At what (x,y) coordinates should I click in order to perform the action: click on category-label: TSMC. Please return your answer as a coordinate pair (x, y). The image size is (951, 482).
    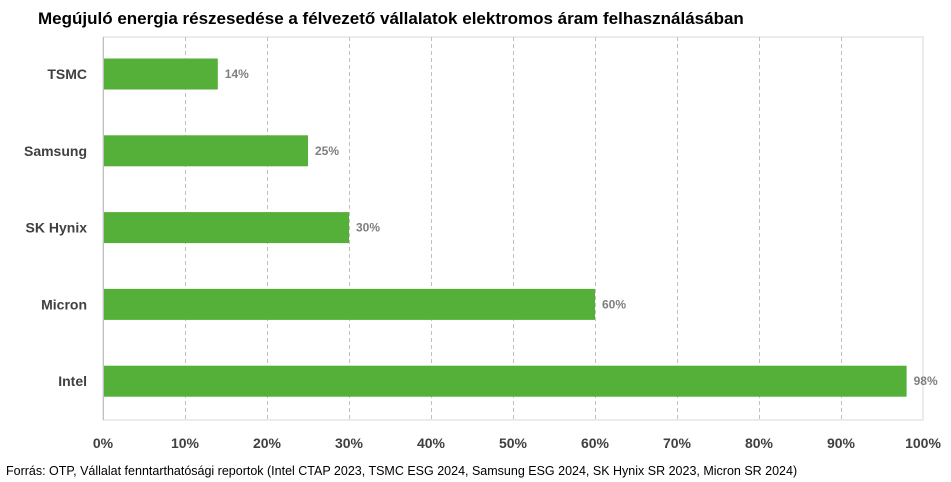
    Looking at the image, I should click on (67, 74).